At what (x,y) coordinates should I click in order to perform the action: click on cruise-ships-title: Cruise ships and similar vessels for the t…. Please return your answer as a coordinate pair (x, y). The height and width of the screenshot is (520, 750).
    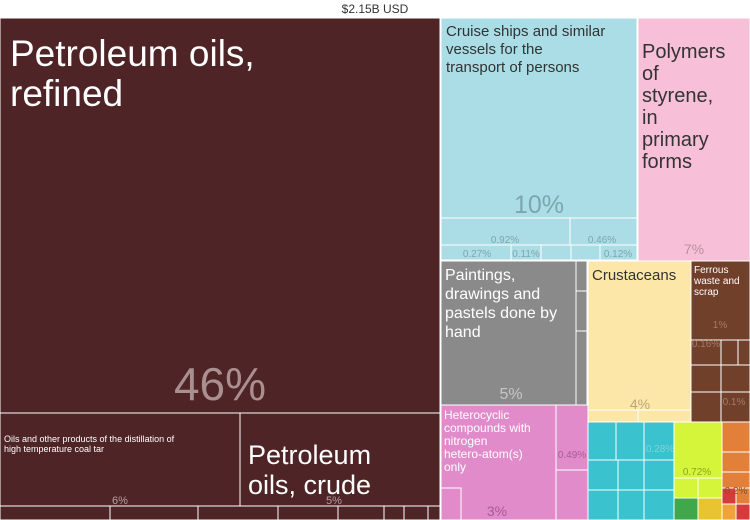
    Looking at the image, I should click on (525, 49).